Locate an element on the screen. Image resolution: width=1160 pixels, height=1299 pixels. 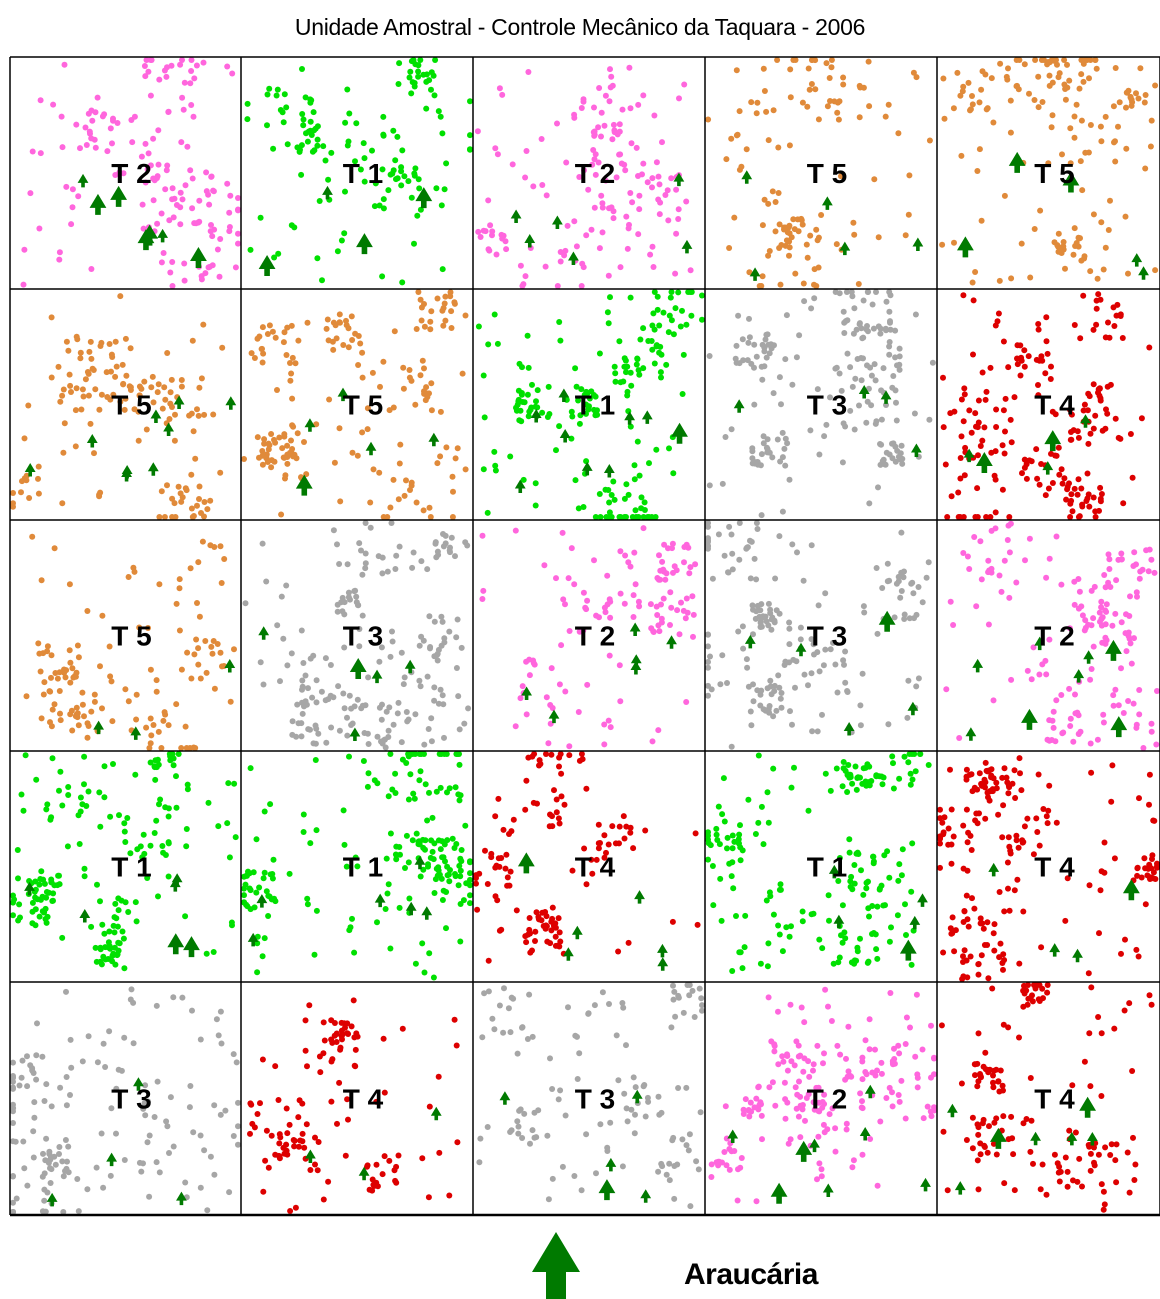
plot-cell: T 2 is located at coordinates (589, 637).